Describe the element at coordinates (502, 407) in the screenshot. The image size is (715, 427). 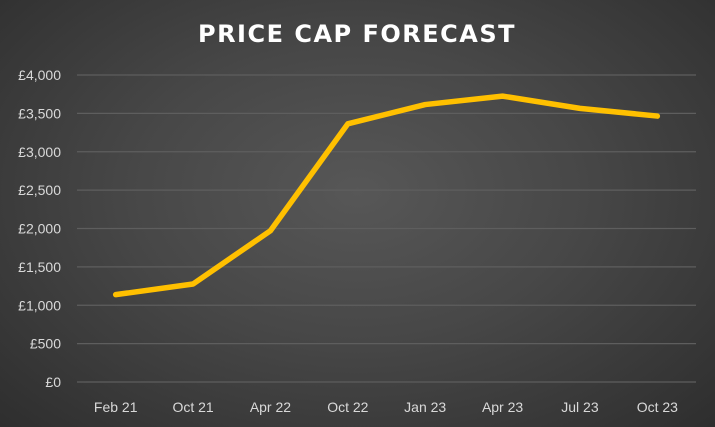
I see `x-tick-label: Apr 23` at that location.